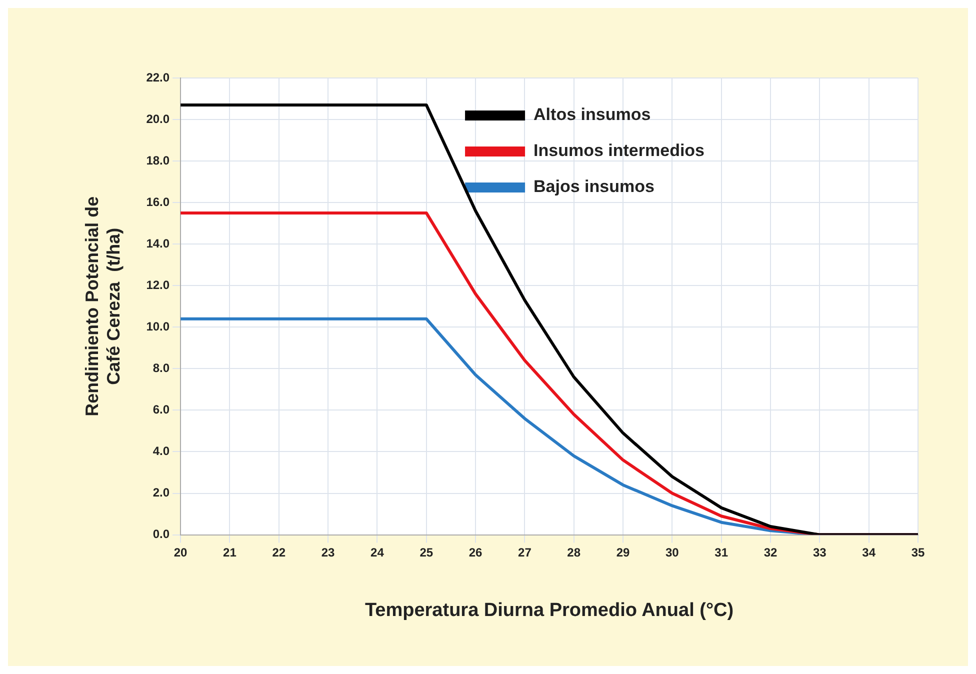 Image resolution: width=976 pixels, height=674 pixels. What do you see at coordinates (158, 77) in the screenshot?
I see `y-tick-label: 22.0` at bounding box center [158, 77].